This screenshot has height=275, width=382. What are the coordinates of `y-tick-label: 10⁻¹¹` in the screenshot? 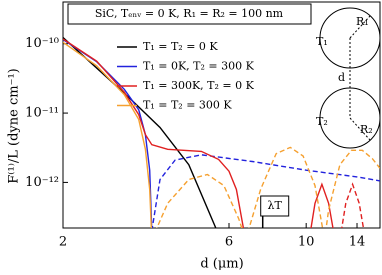 It's located at (42, 113).